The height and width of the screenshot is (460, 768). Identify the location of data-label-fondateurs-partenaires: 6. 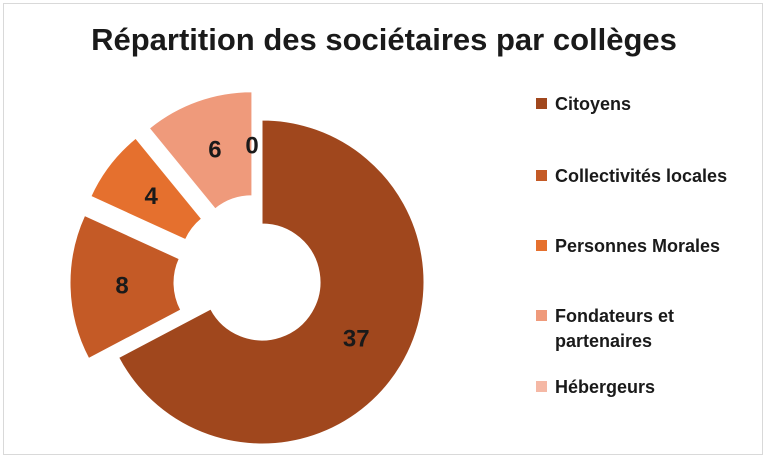
(214, 150).